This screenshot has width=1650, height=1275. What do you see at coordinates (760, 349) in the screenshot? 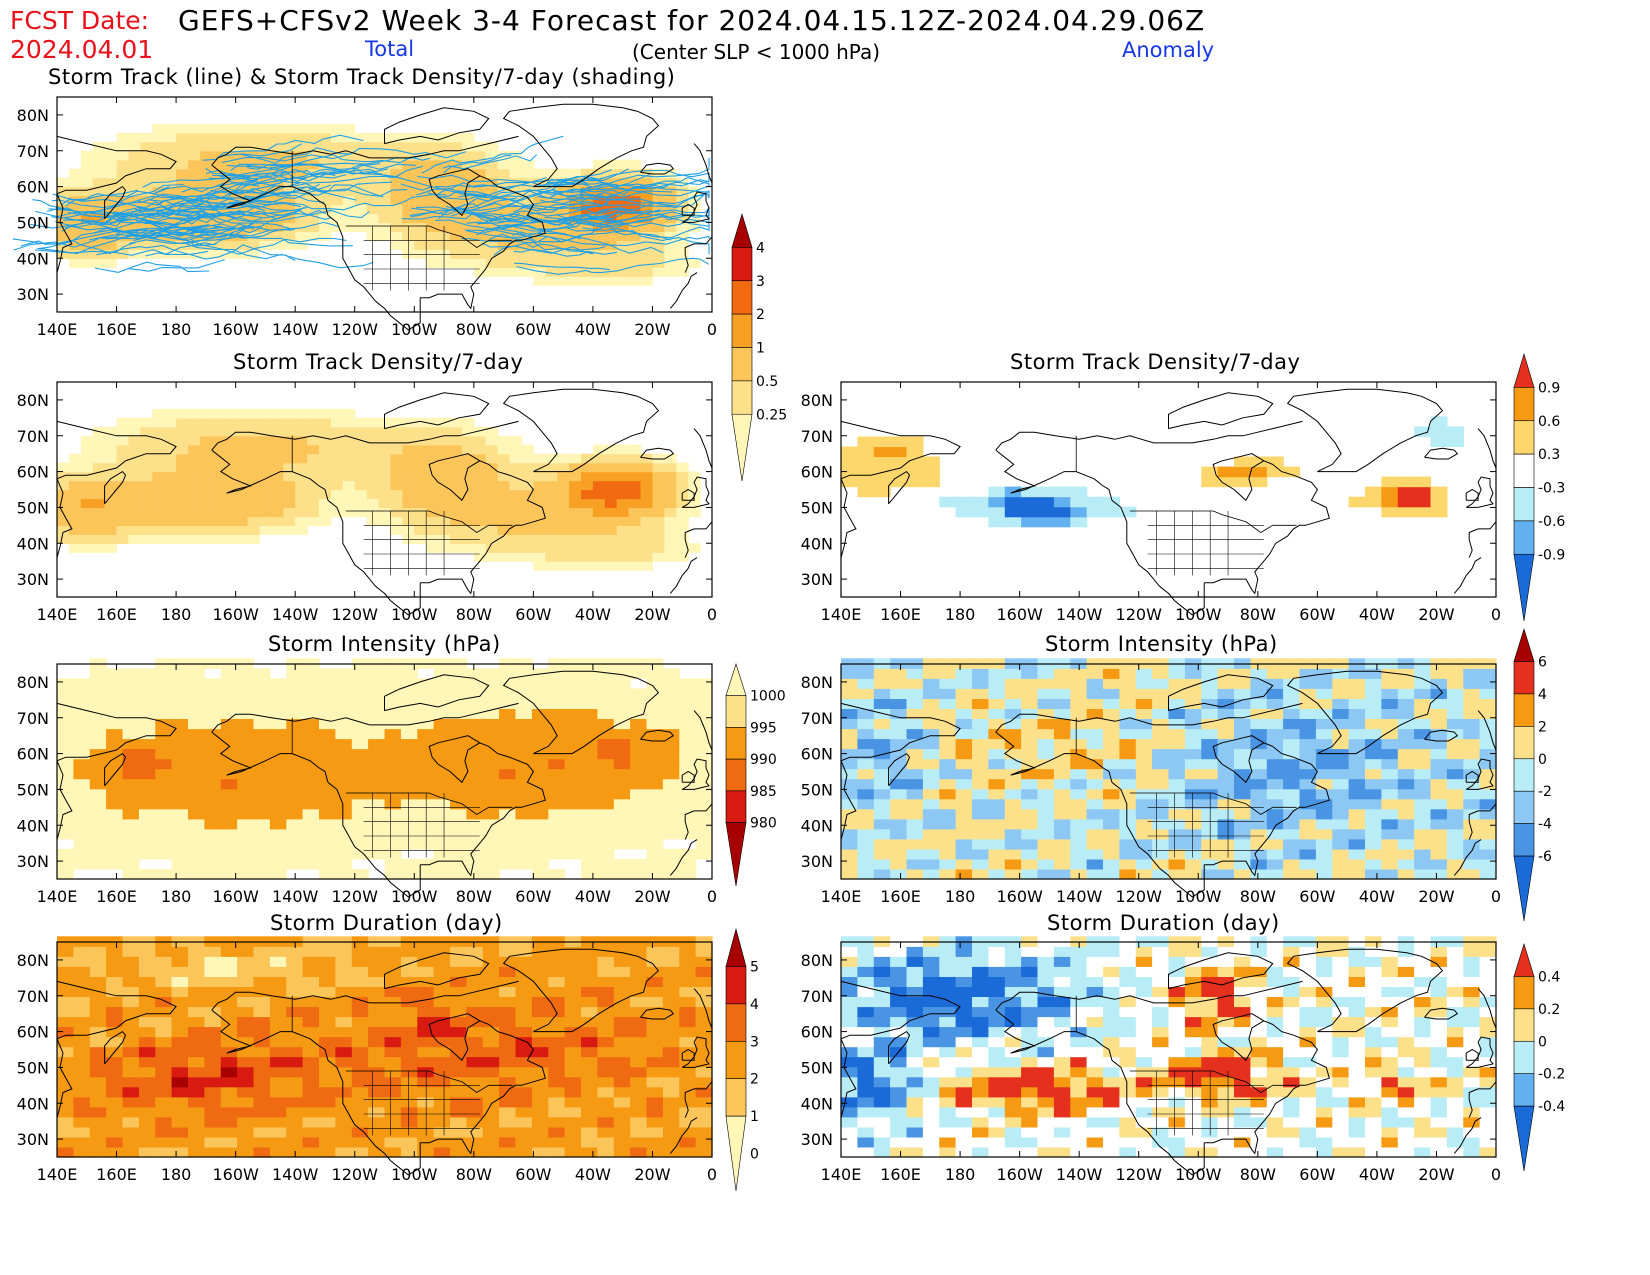
I see `colorbar-label: 1` at bounding box center [760, 349].